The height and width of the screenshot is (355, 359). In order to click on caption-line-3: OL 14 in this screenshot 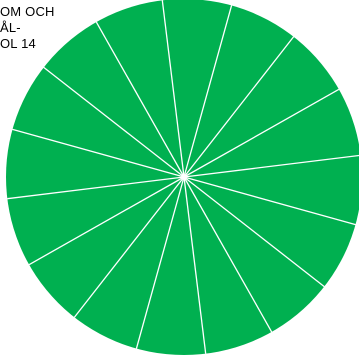, I will do `click(18, 43)`.